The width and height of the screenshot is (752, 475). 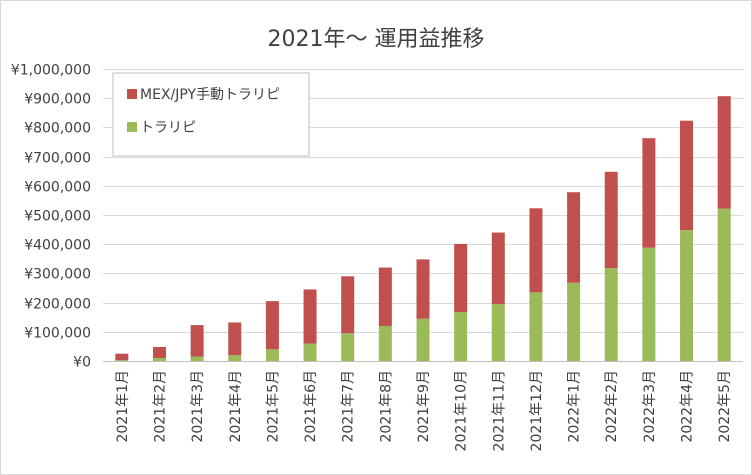 What do you see at coordinates (160, 406) in the screenshot?
I see `x-tick-label: 2021年2月` at bounding box center [160, 406].